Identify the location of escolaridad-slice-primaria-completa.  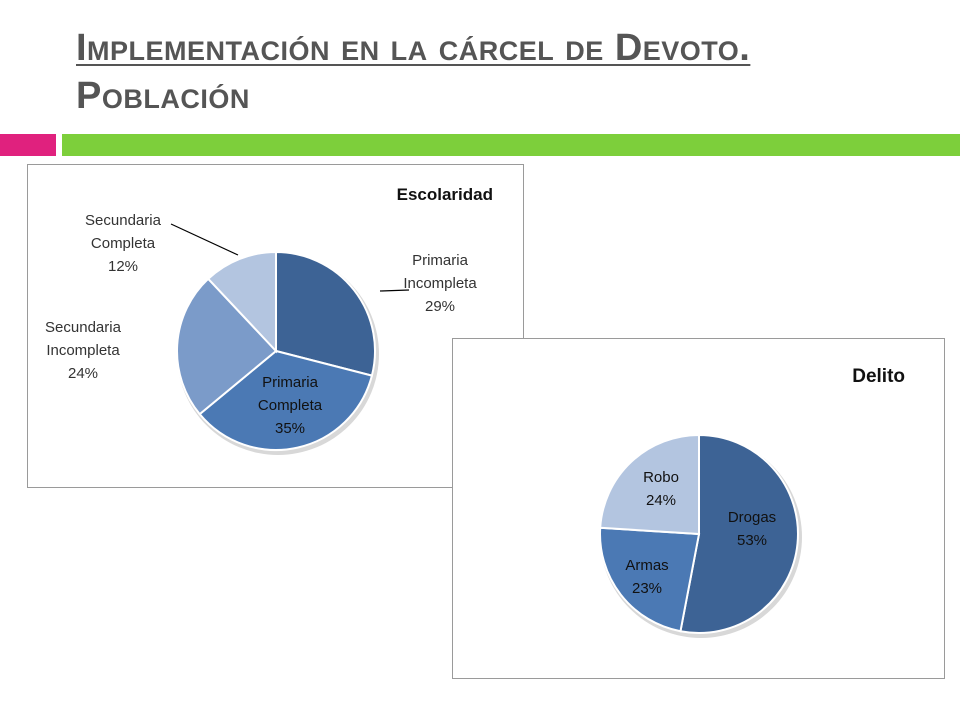
(286, 400).